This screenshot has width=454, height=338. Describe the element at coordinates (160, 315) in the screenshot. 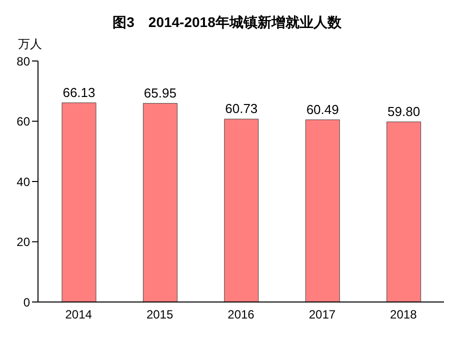

I see `x-tick-label: 2015` at that location.